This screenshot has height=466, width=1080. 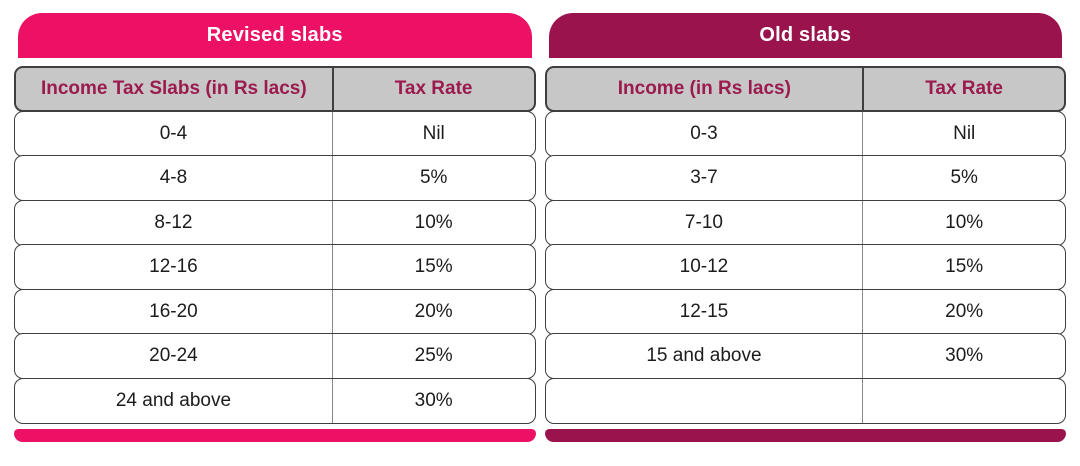 I want to click on revised-header-row: Income Tax Slabs (in Rs lacs) Tax Rate, so click(x=275, y=89).